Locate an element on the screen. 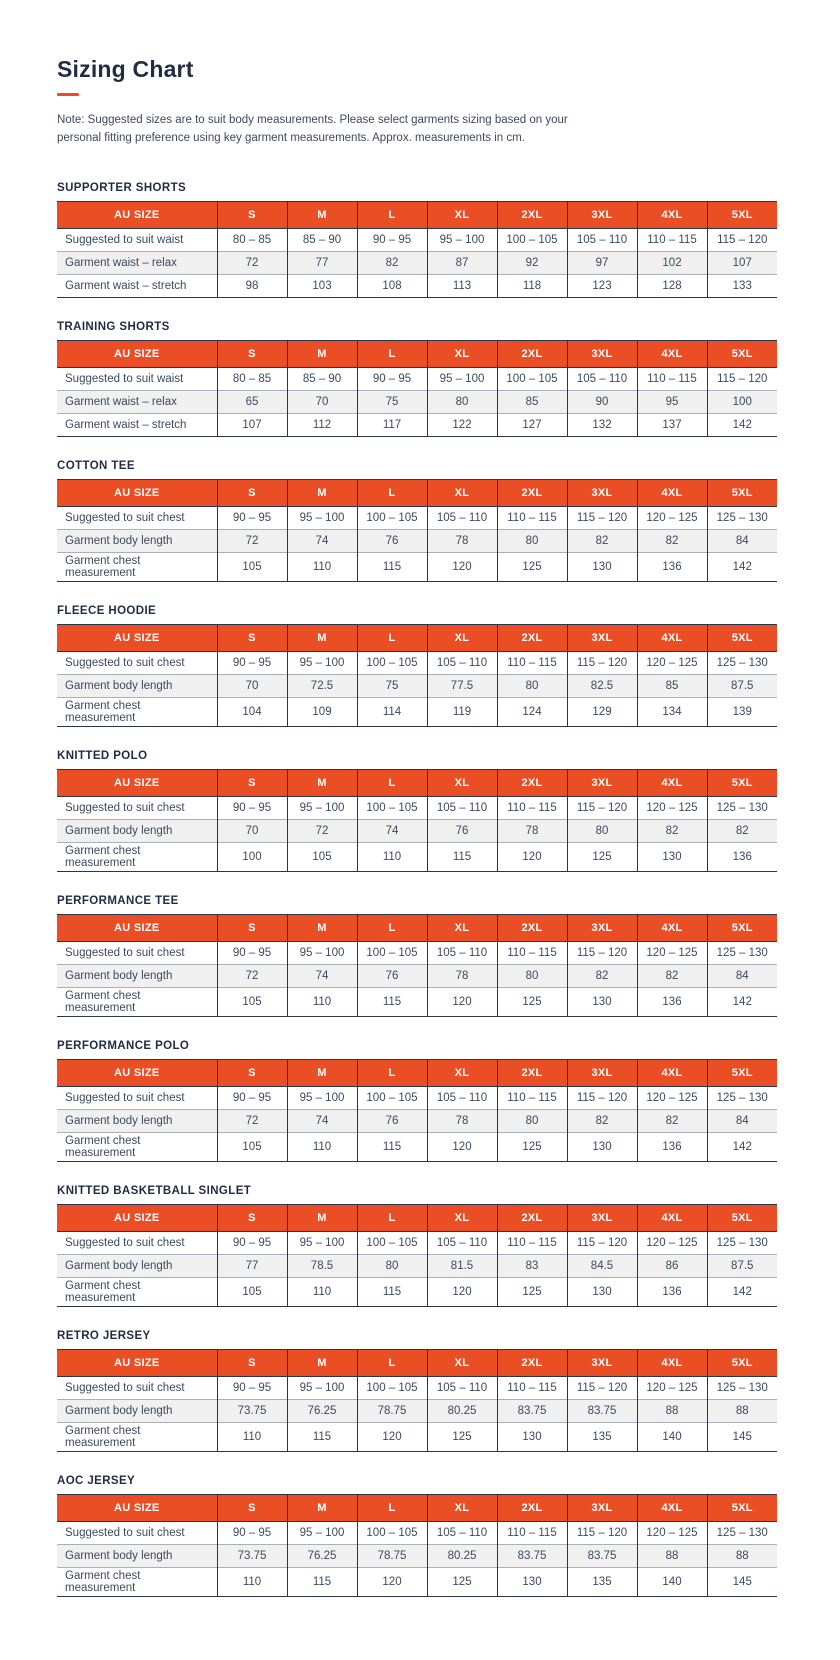 This screenshot has width=840, height=1660. value-cell: 95 is located at coordinates (671, 402).